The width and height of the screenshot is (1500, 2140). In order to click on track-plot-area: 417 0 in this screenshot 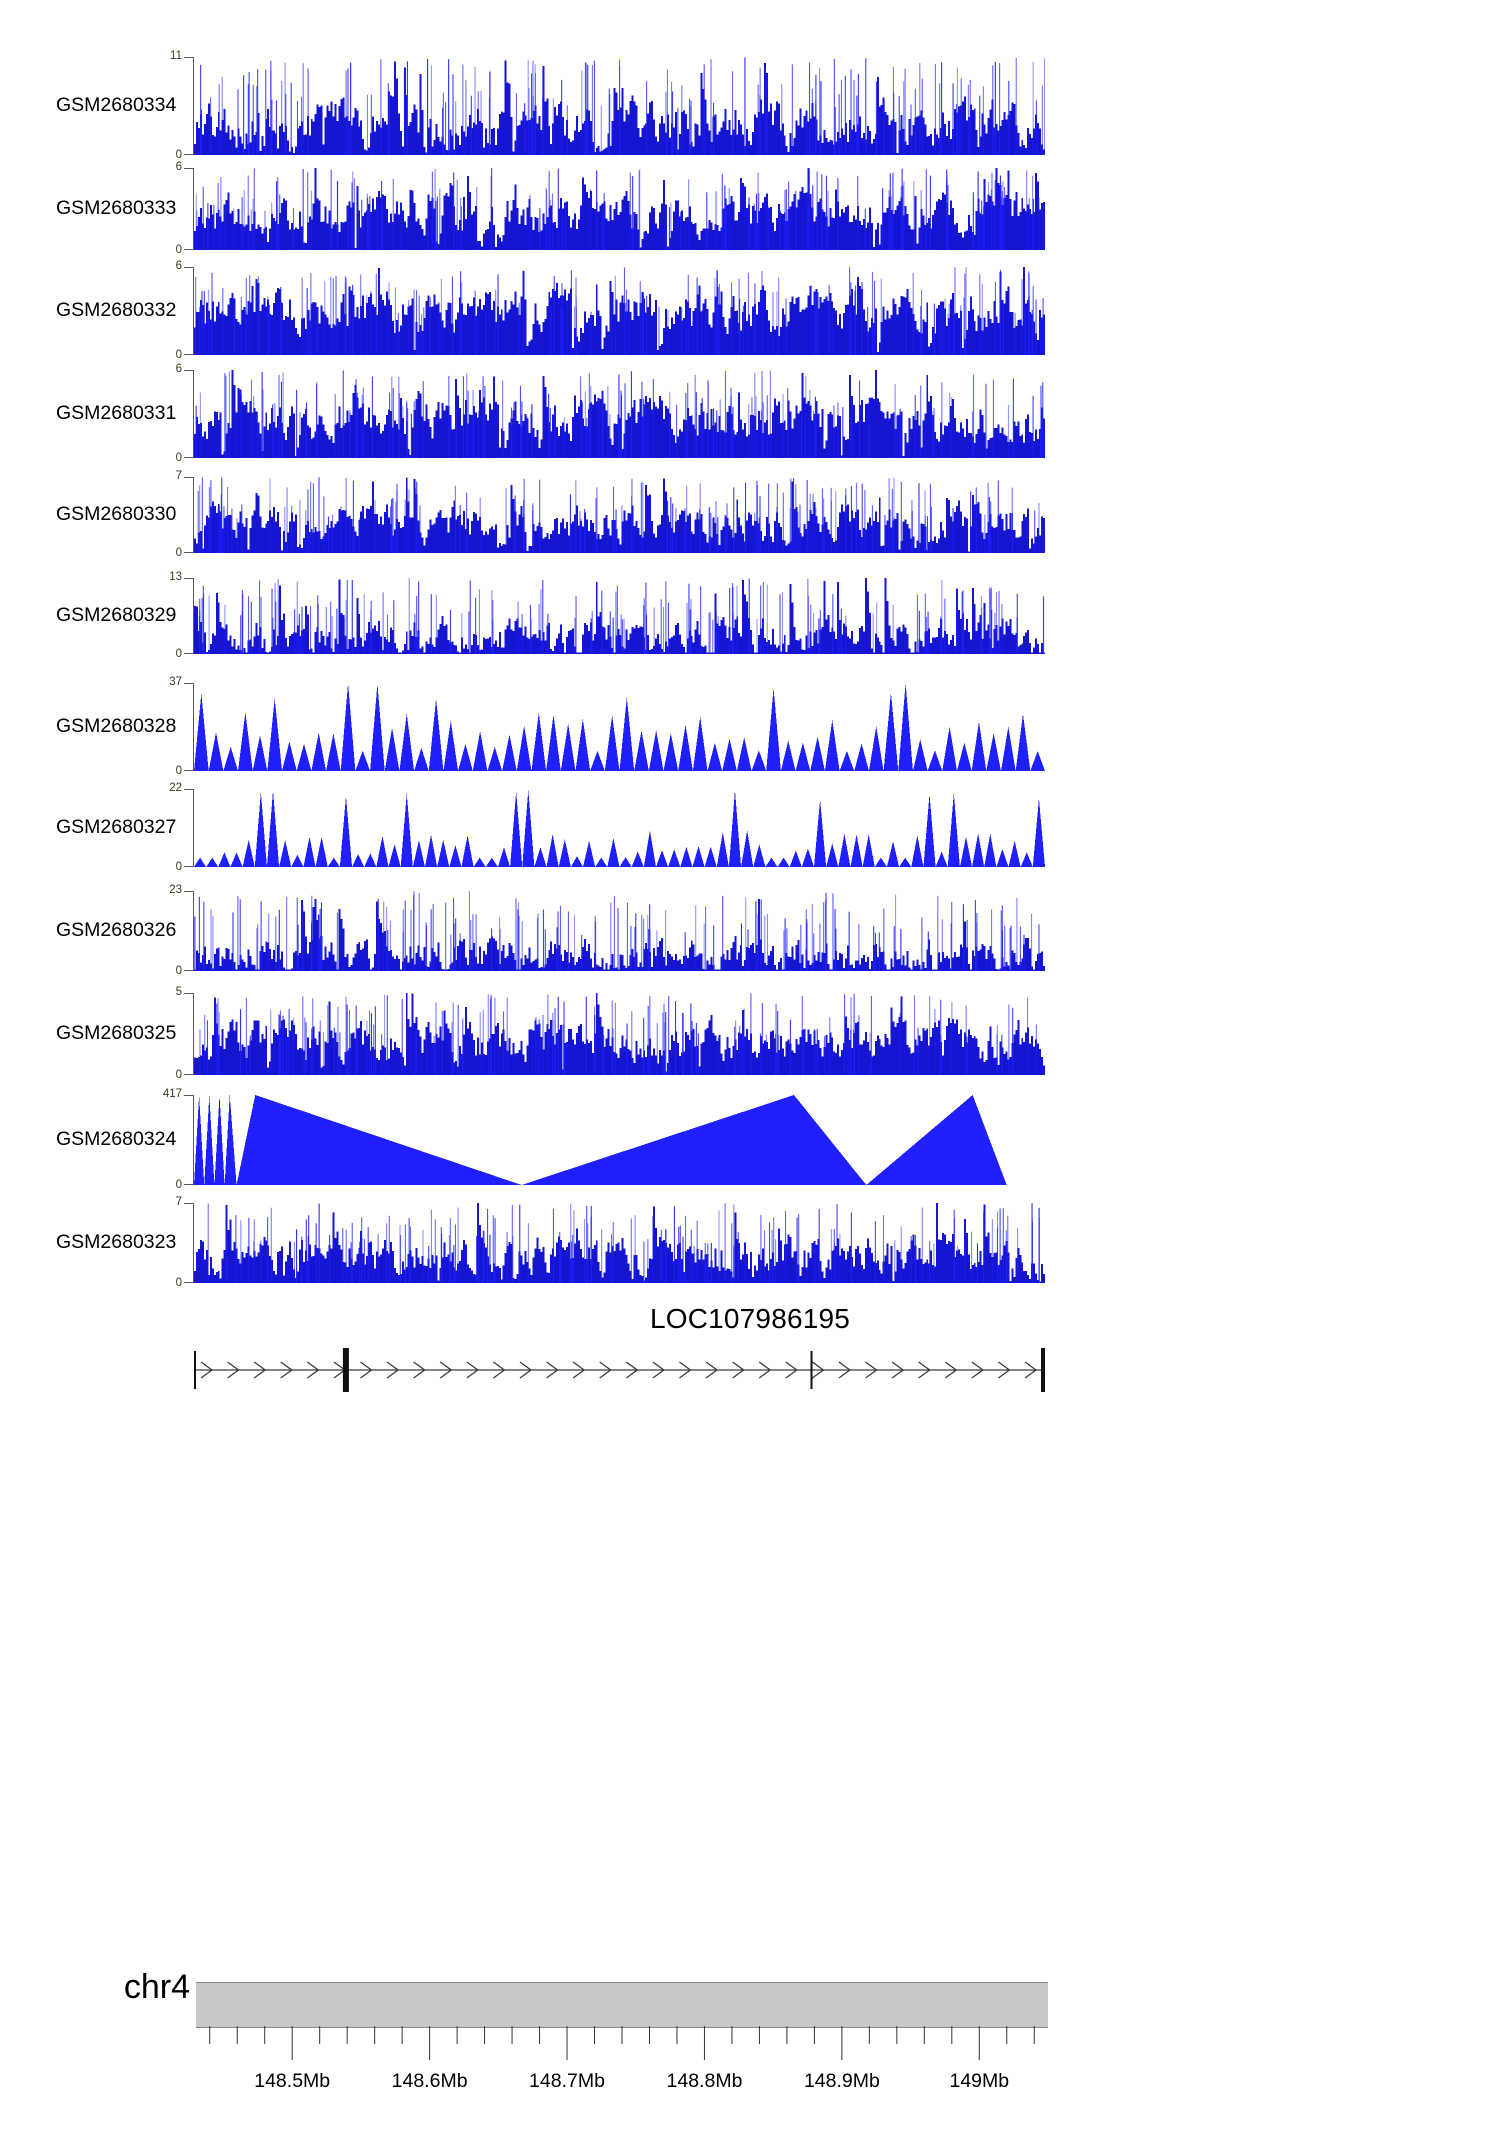, I will do `click(604, 1139)`.